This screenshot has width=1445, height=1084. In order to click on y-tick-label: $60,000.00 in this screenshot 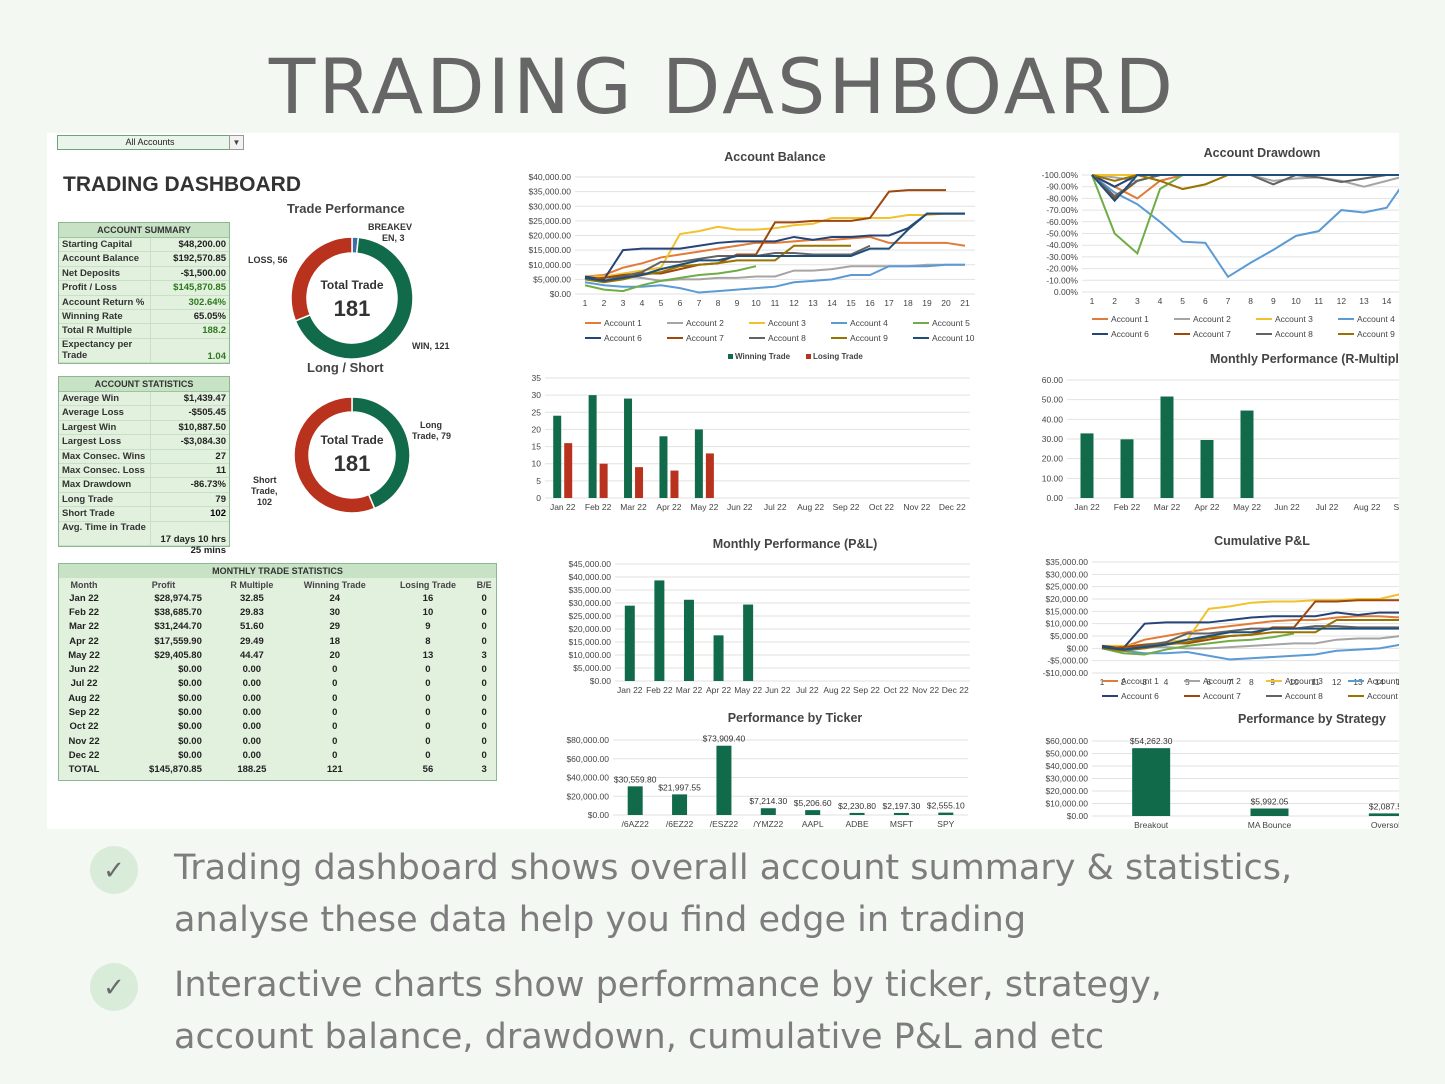, I will do `click(1066, 741)`.